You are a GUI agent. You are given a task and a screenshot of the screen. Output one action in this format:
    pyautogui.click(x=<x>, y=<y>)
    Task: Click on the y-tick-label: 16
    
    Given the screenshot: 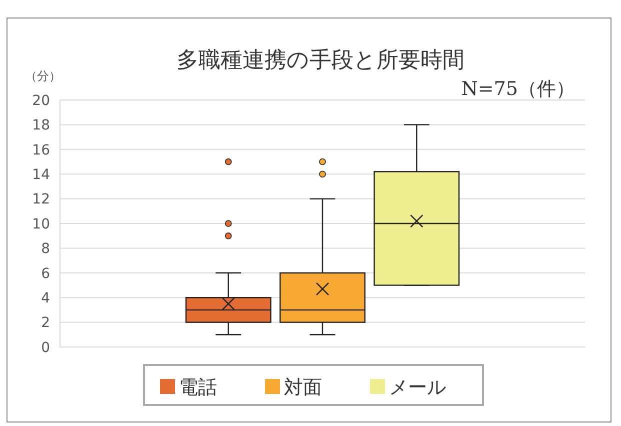 What is the action you would take?
    pyautogui.click(x=41, y=150)
    